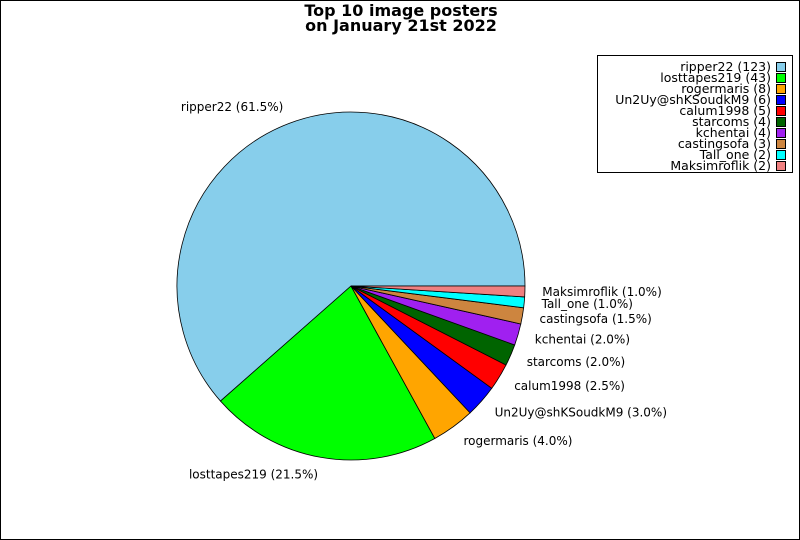 Image resolution: width=800 pixels, height=540 pixels. What do you see at coordinates (725, 110) in the screenshot?
I see `legend-label: calum1998 (5)` at bounding box center [725, 110].